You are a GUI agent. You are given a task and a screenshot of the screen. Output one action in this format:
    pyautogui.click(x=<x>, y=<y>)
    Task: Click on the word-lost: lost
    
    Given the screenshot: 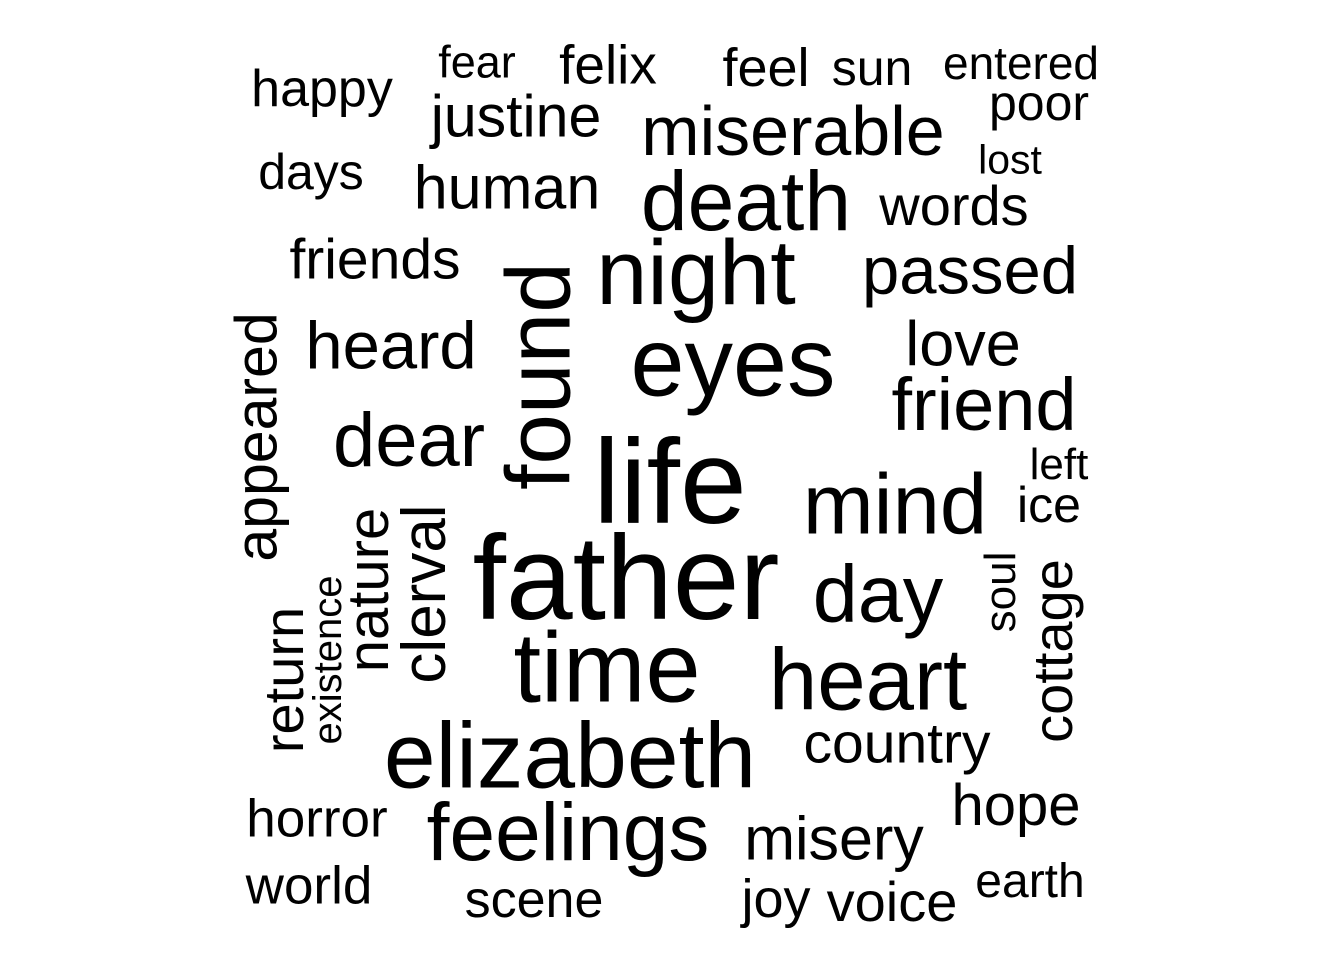 What is the action you would take?
    pyautogui.click(x=1010, y=159)
    